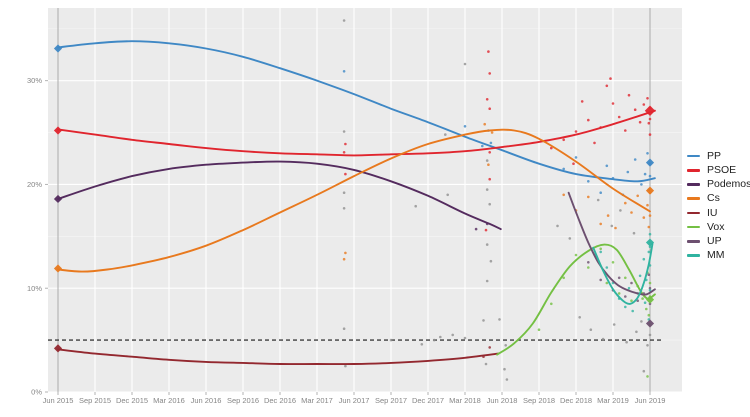 This screenshot has height=417, width=750. I want to click on scatter-cs, so click(497, 191).